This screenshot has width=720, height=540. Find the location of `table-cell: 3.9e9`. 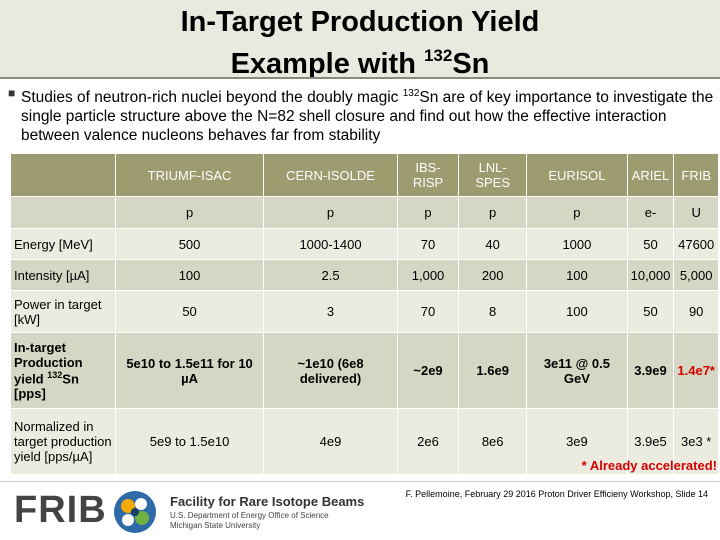

table-cell: 3.9e9 is located at coordinates (650, 370).